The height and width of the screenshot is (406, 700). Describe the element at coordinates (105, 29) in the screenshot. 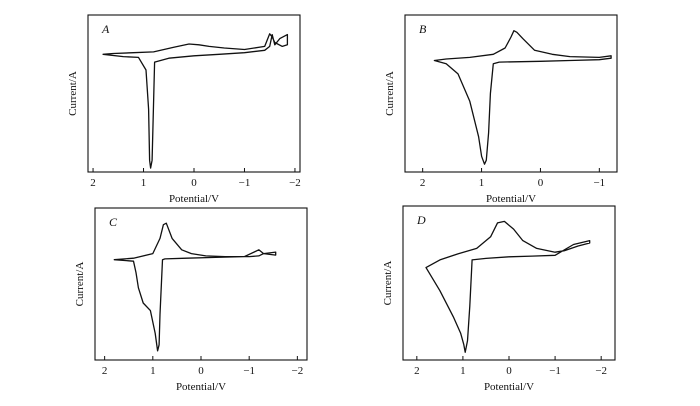

I see `panel-letter: A` at that location.